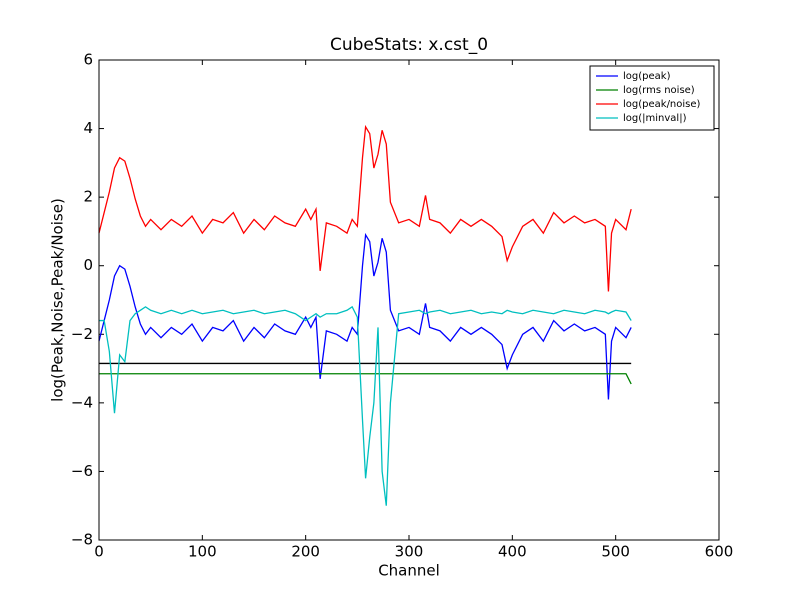 This screenshot has height=600, width=800. What do you see at coordinates (652, 98) in the screenshot?
I see `legend-box` at bounding box center [652, 98].